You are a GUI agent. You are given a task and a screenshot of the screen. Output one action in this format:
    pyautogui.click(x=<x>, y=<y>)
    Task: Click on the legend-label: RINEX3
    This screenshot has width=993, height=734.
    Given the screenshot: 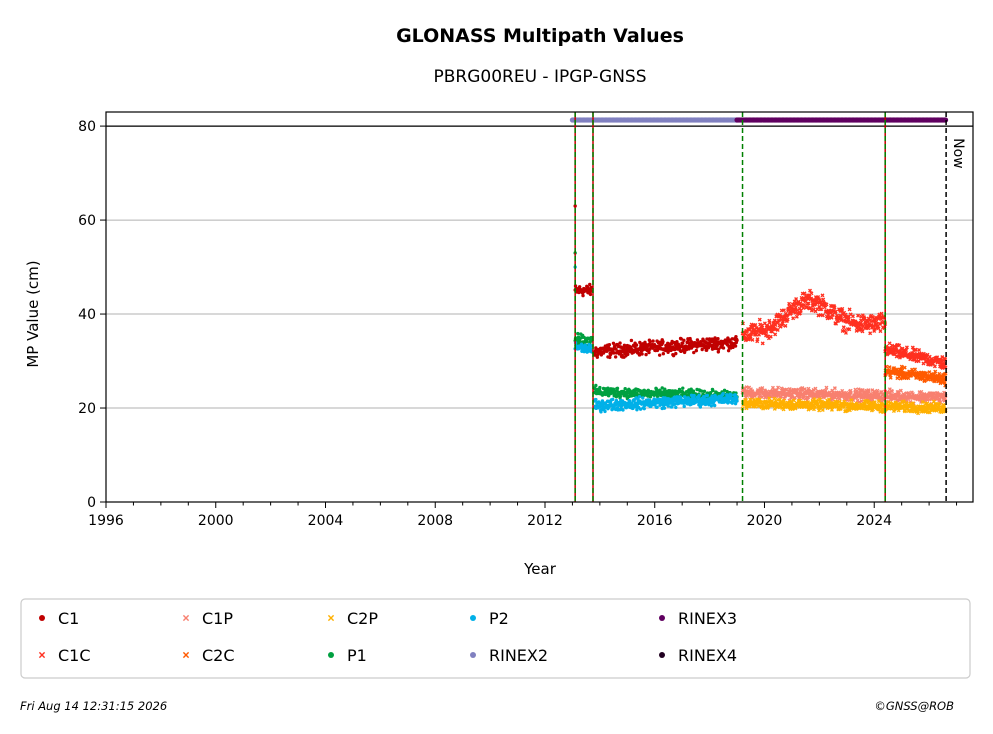 What is the action you would take?
    pyautogui.click(x=707, y=618)
    